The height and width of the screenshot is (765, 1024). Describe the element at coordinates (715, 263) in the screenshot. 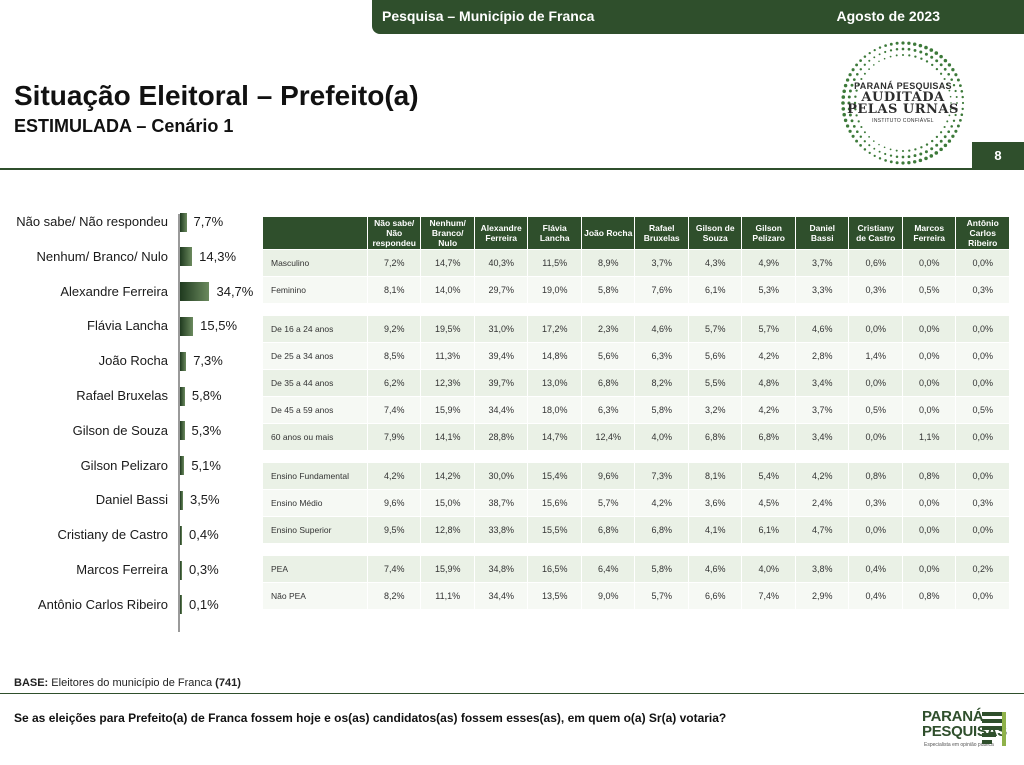

I see `table-cell: 4,3%` at that location.